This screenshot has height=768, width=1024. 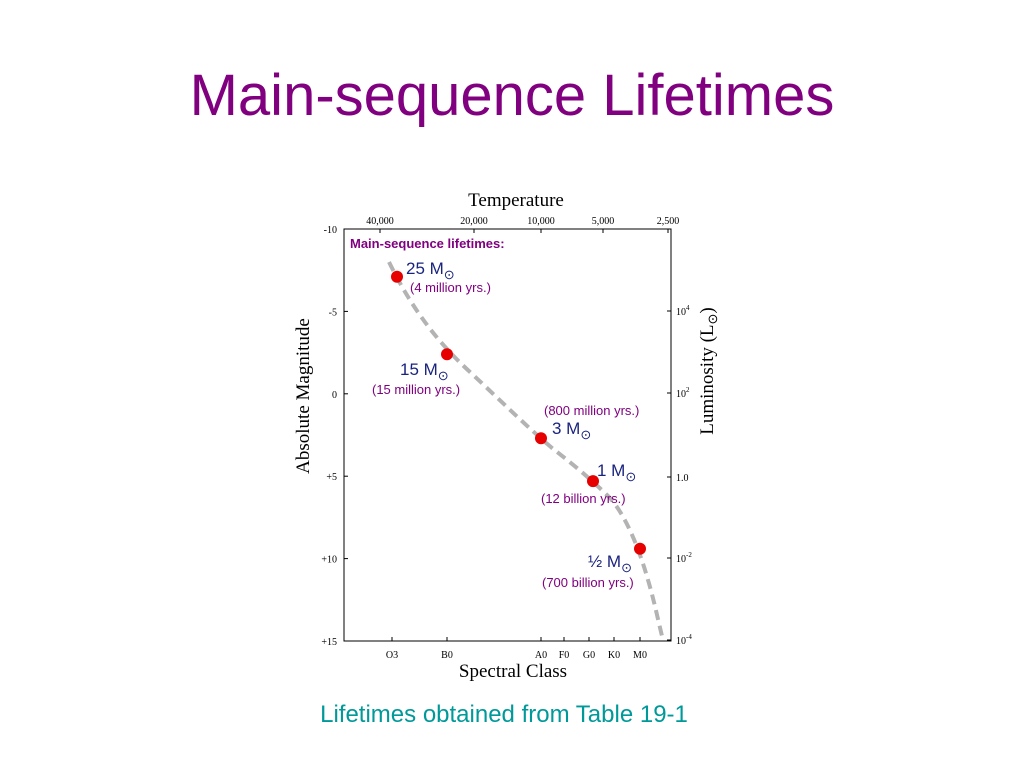 I want to click on slide-title: Main-sequence Lifetimes, so click(x=512, y=95).